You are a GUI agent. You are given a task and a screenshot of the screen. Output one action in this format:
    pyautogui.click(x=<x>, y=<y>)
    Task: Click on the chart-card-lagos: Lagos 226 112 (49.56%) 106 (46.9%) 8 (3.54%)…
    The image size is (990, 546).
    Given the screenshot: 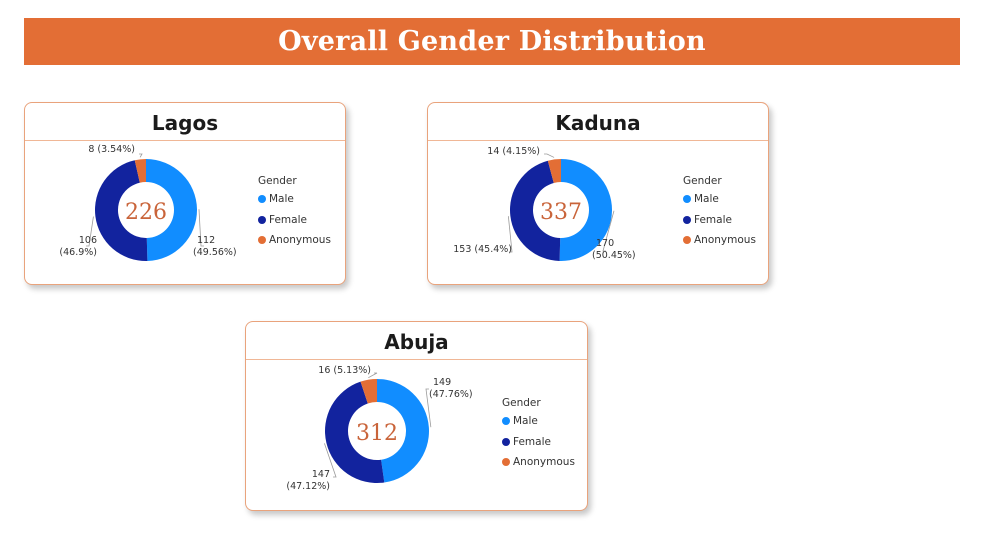 What is the action you would take?
    pyautogui.click(x=185, y=193)
    